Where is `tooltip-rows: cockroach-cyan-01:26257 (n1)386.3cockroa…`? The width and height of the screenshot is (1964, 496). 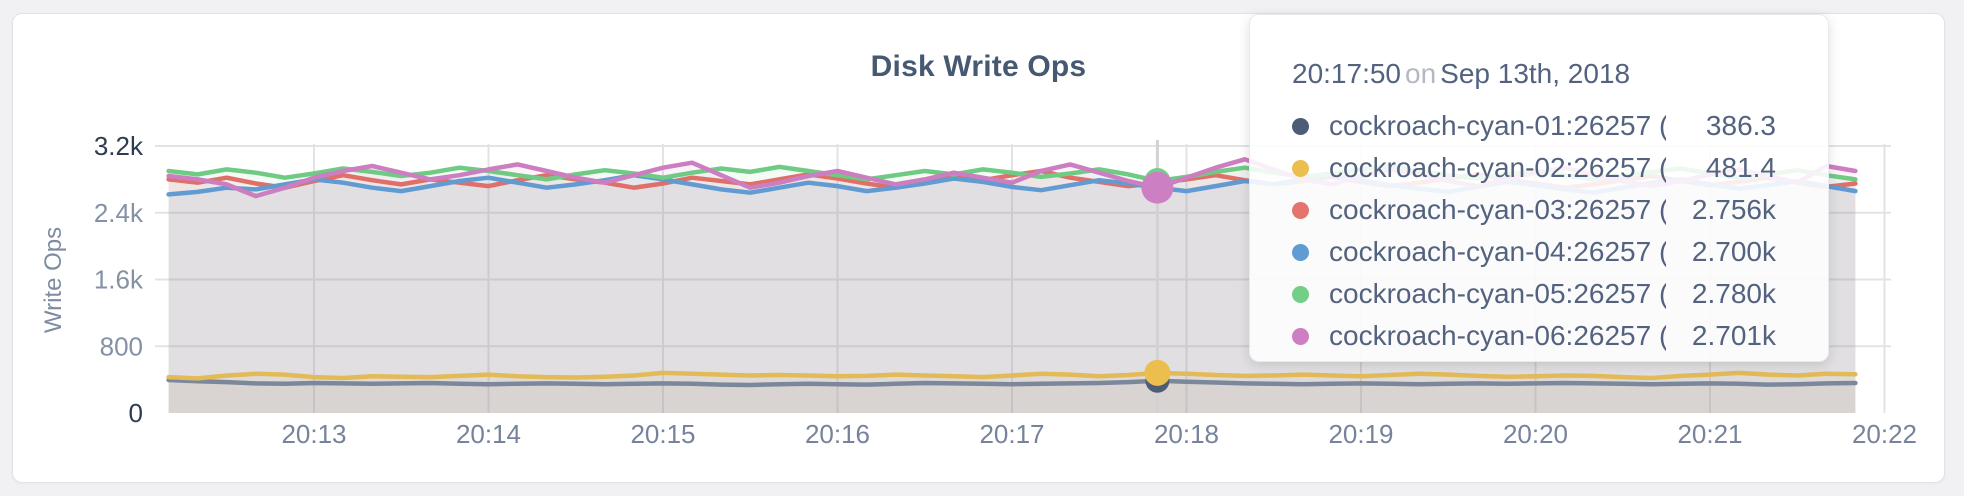 tooltip-rows: cockroach-cyan-01:26257 (n1)386.3cockroa… is located at coordinates (1534, 231).